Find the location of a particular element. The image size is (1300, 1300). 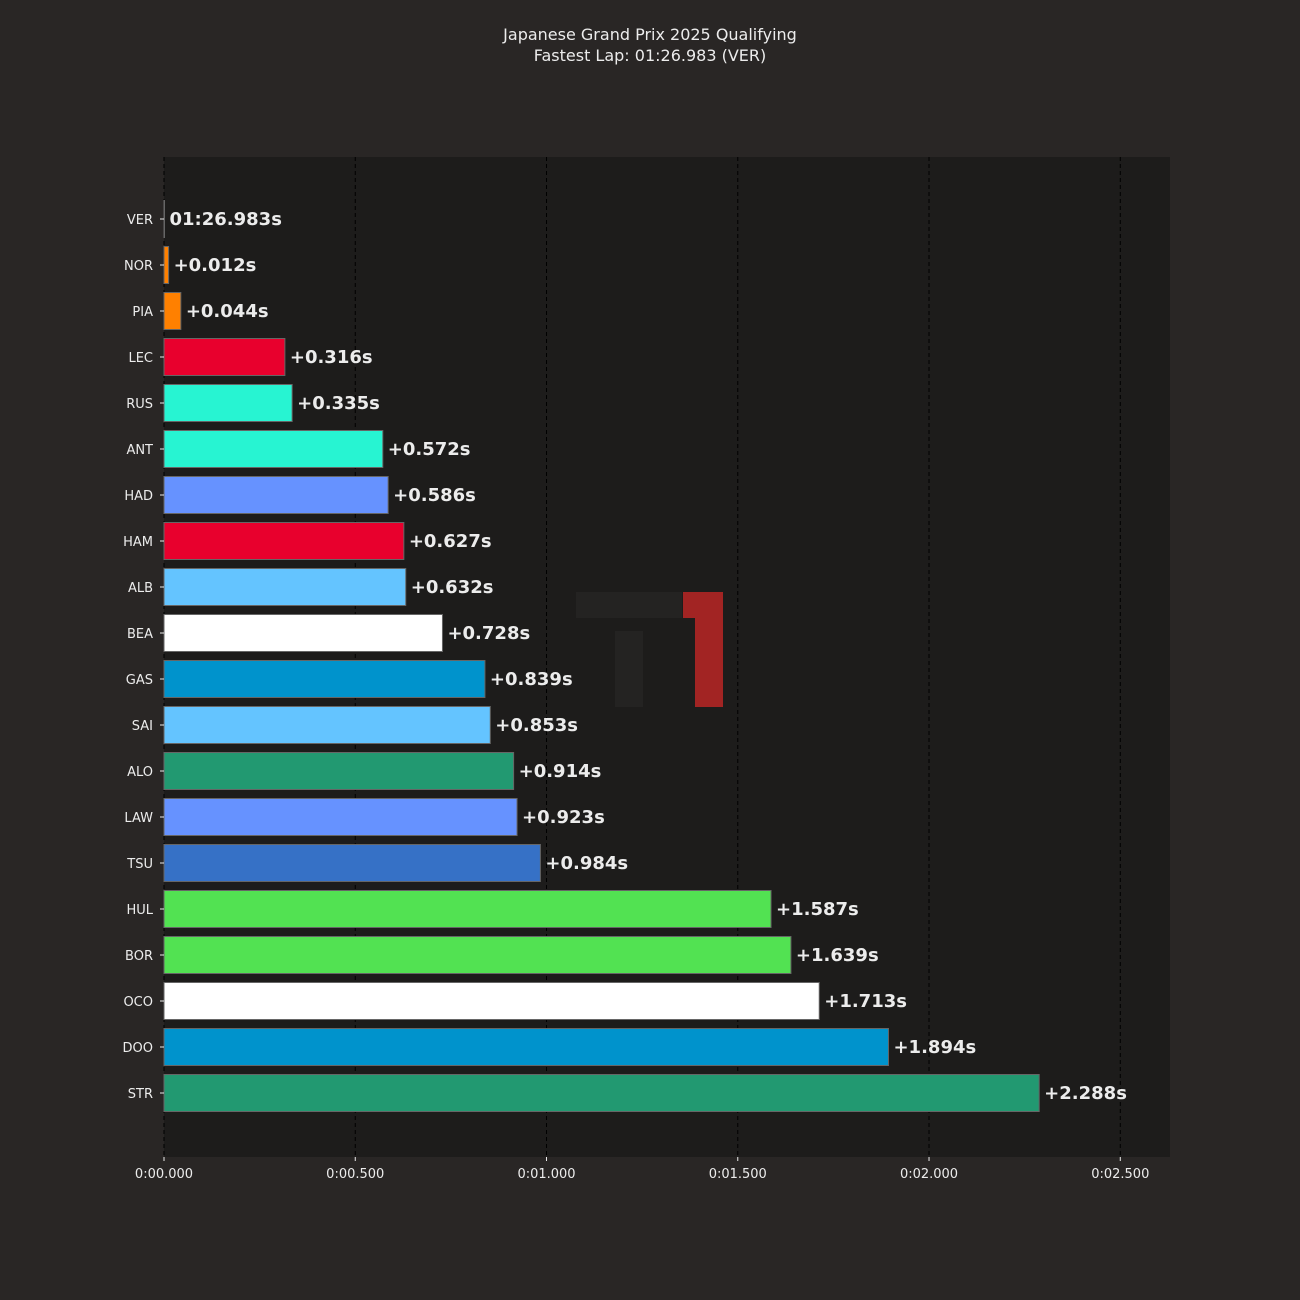

value-label: +0.044s is located at coordinates (227, 311).